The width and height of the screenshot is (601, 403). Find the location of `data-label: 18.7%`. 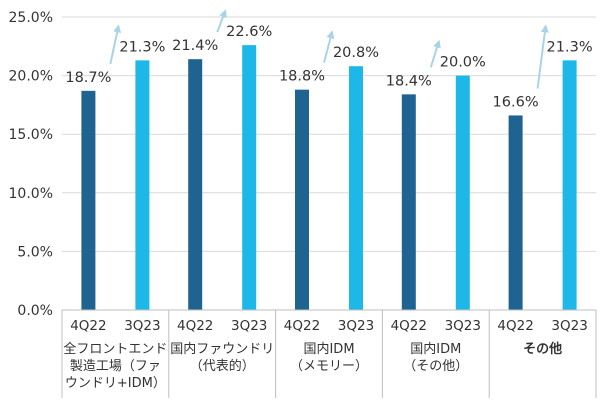

data-label: 18.7% is located at coordinates (88, 78).